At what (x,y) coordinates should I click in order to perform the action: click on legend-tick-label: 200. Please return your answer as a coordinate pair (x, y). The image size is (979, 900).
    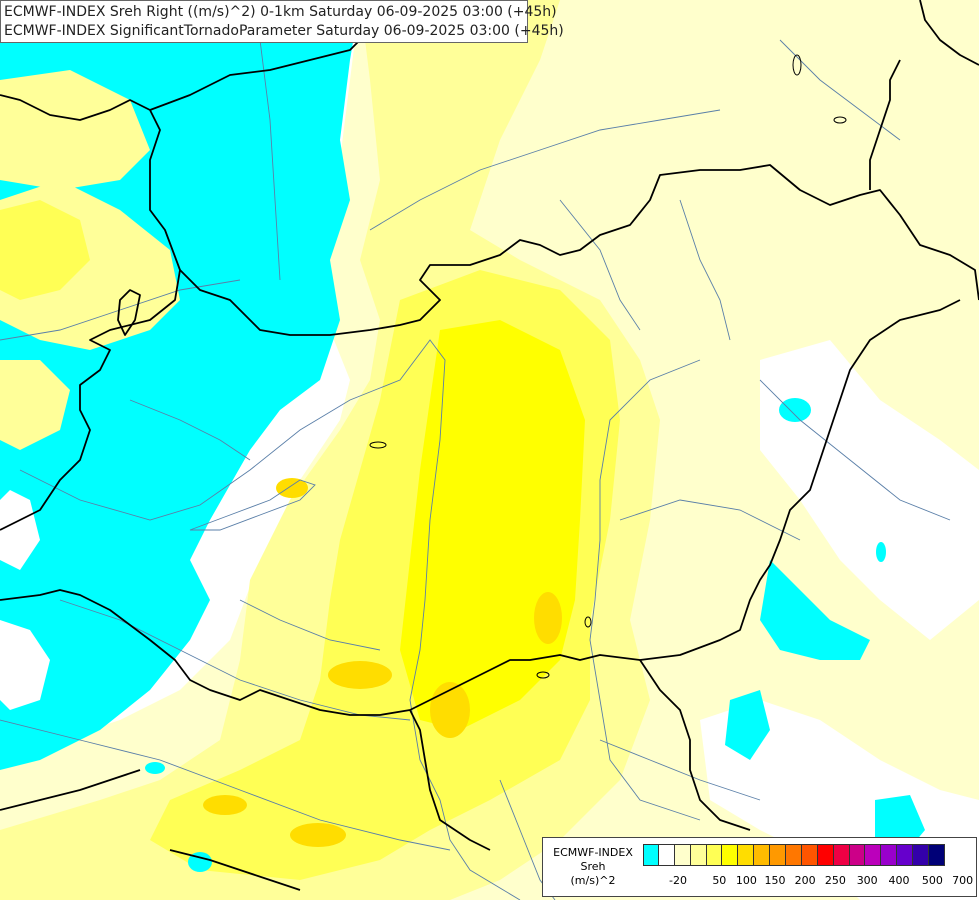
    Looking at the image, I should click on (805, 880).